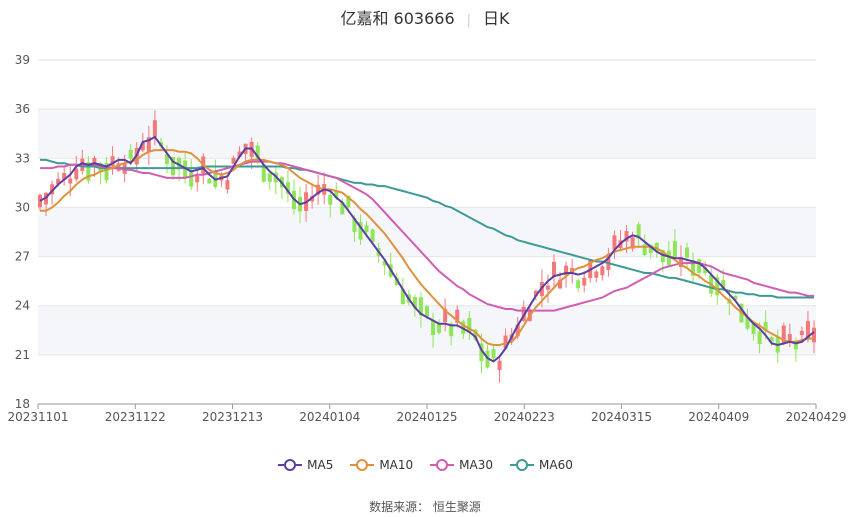  Describe the element at coordinates (426, 417) in the screenshot. I see `x-tick-label: 20240125` at that location.